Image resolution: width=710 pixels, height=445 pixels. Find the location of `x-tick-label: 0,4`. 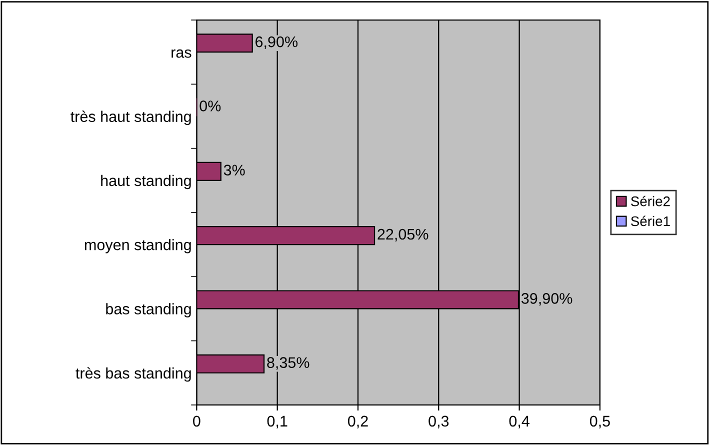

x-tick-label: 0,4 is located at coordinates (519, 422).